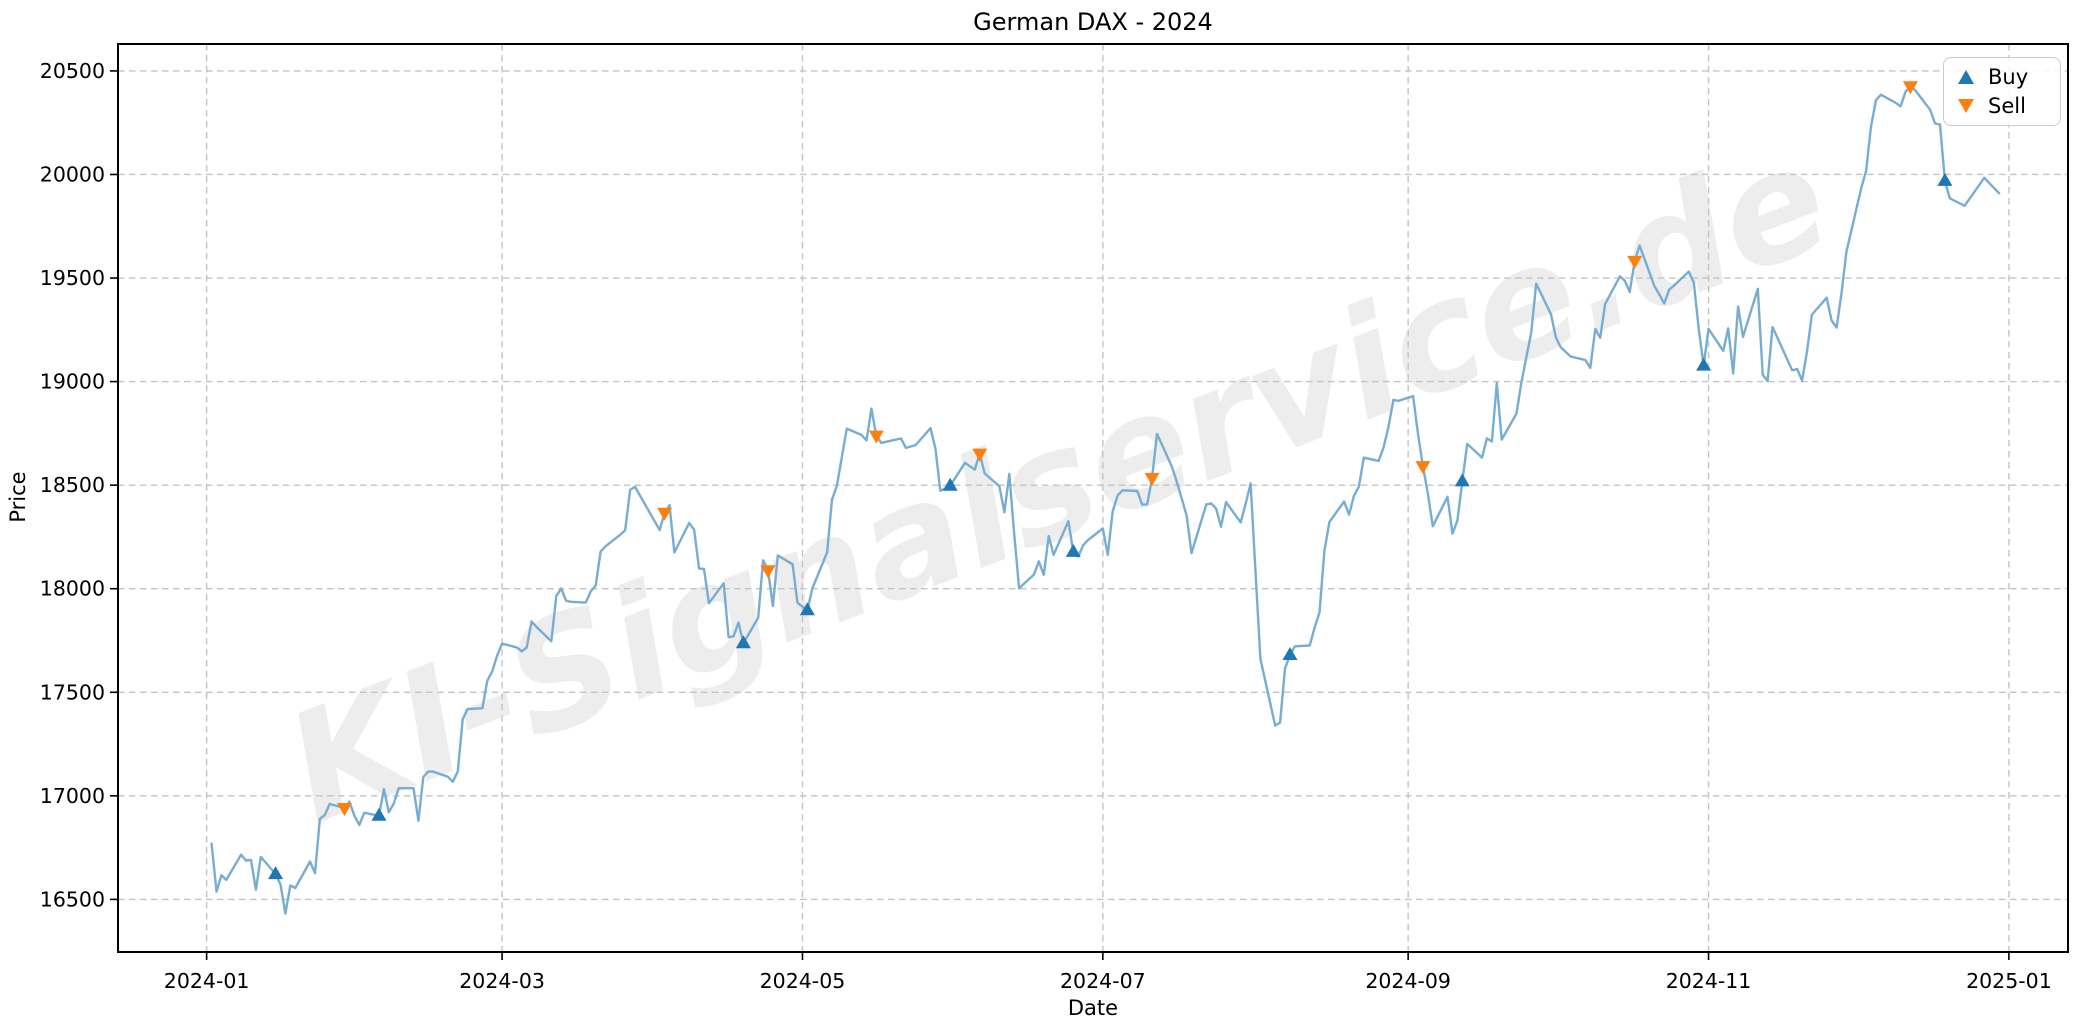  What do you see at coordinates (502, 981) in the screenshot?
I see `x-tick-label: 2024-03` at bounding box center [502, 981].